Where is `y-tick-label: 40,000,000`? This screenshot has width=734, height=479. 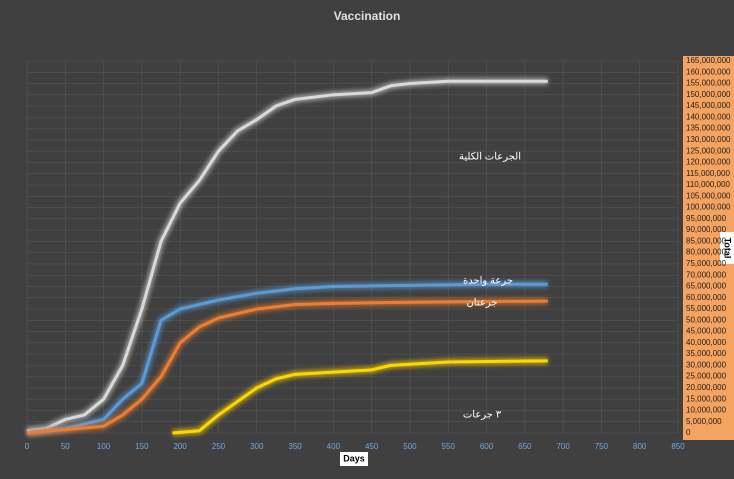
y-tick-label: 40,000,000 is located at coordinates (706, 342).